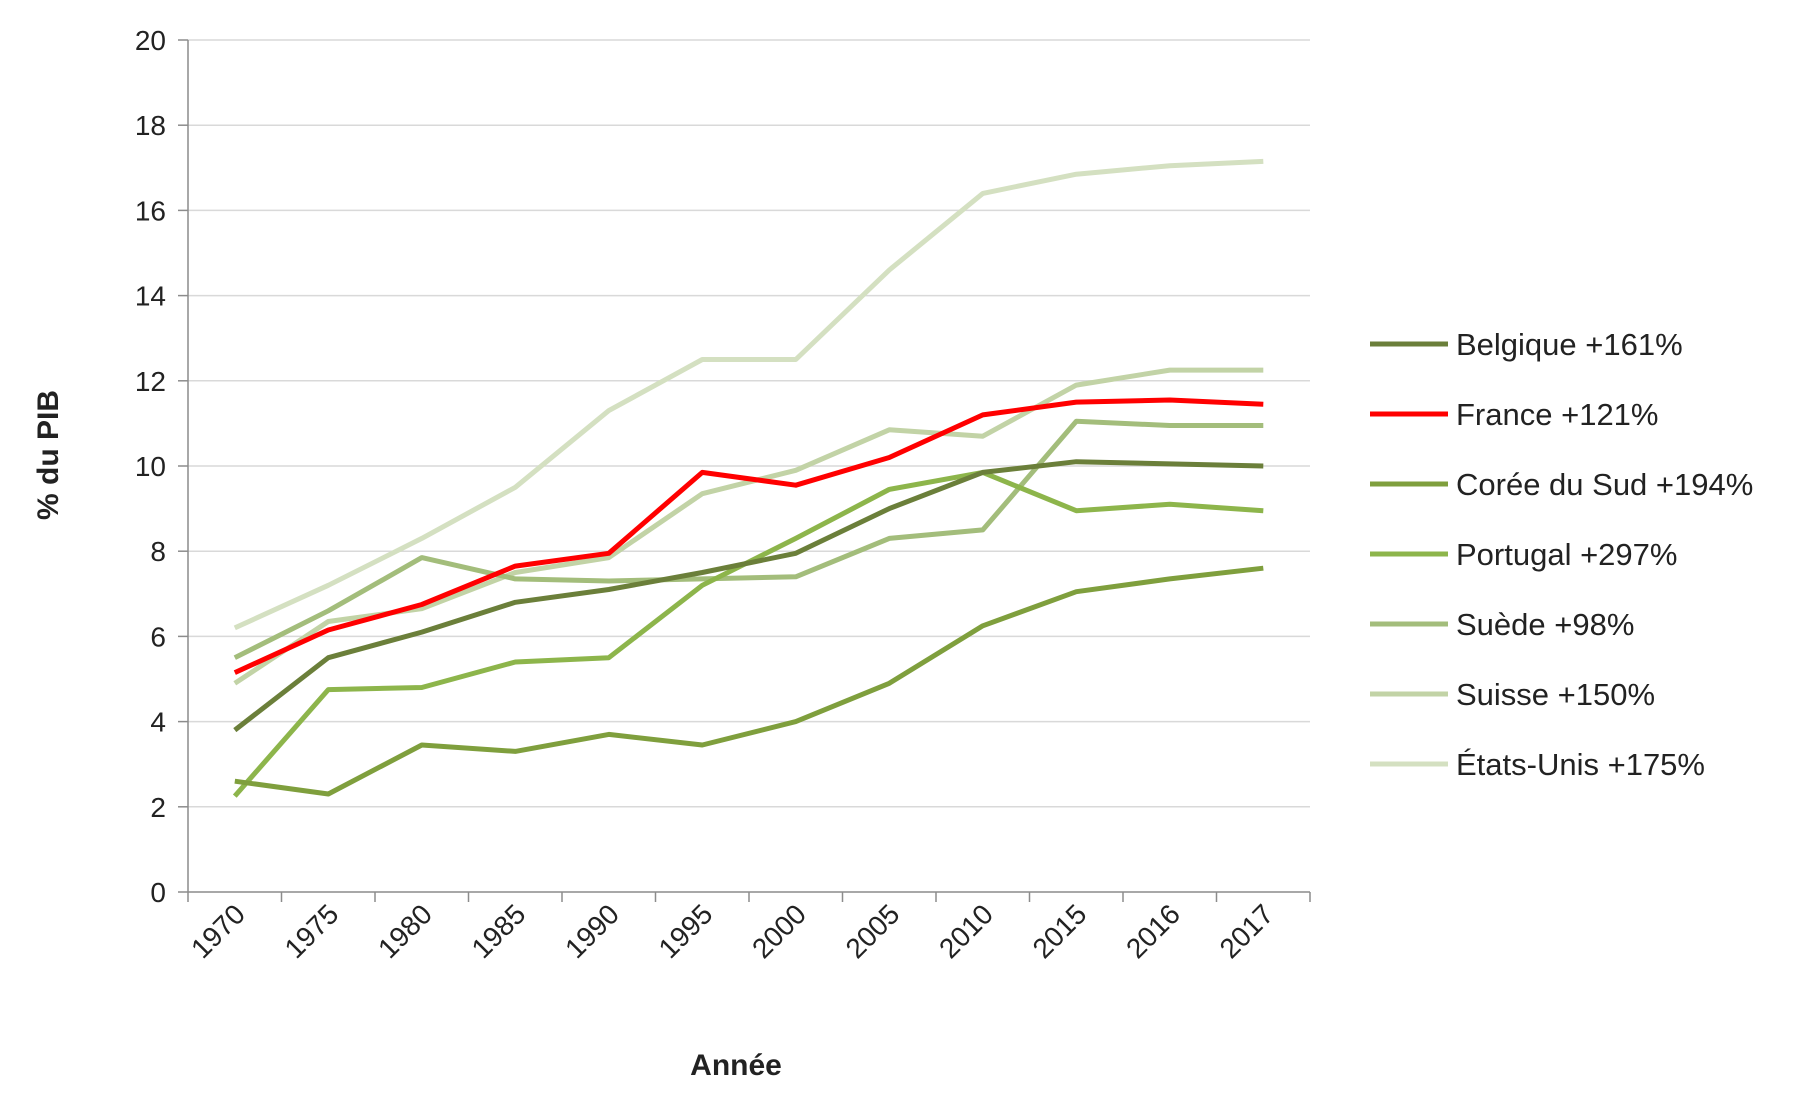 This screenshot has width=1800, height=1101. I want to click on y-tick-label: 8, so click(158, 551).